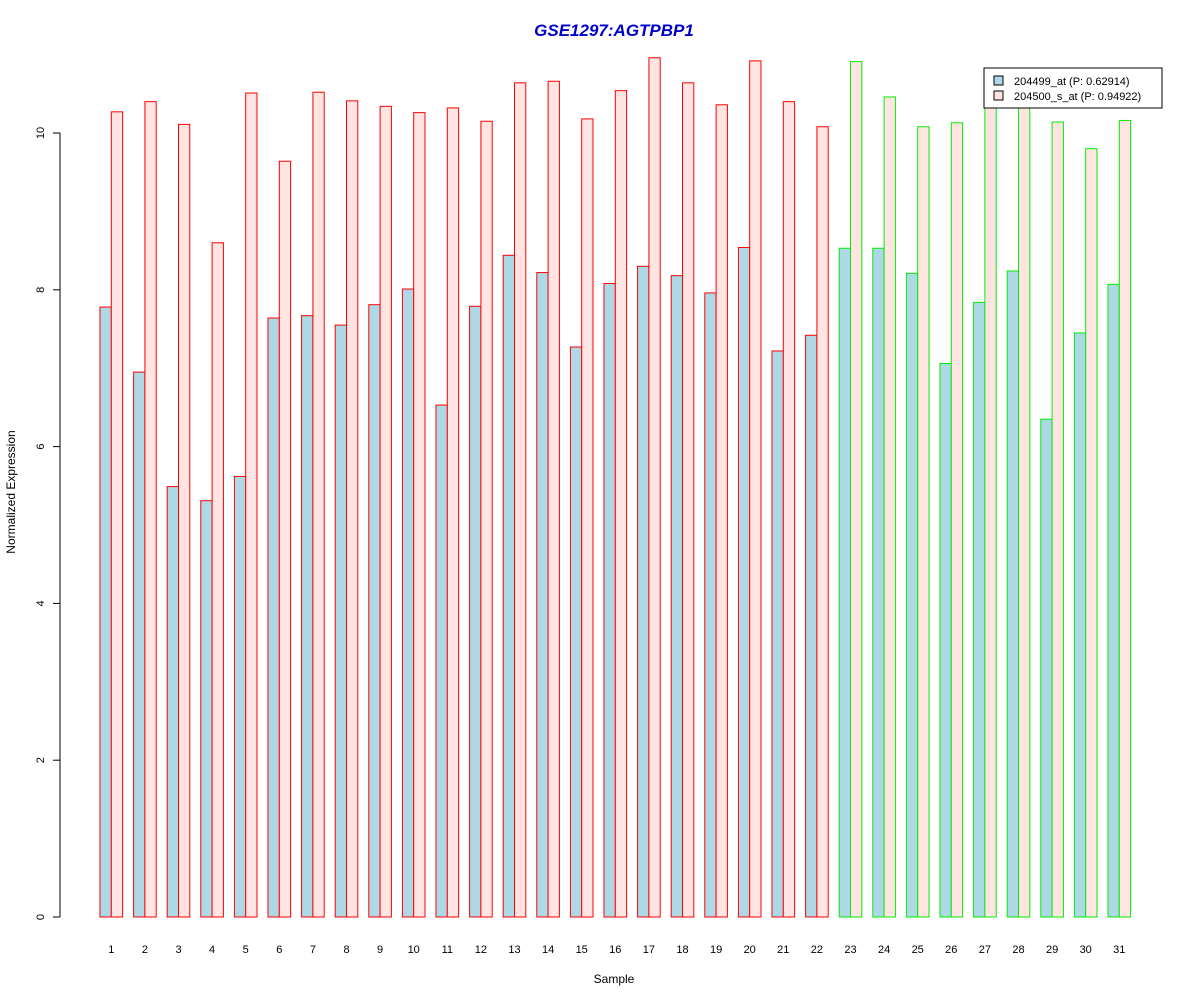 The image size is (1200, 1000). What do you see at coordinates (41, 447) in the screenshot?
I see `y-tick-label: 6` at bounding box center [41, 447].